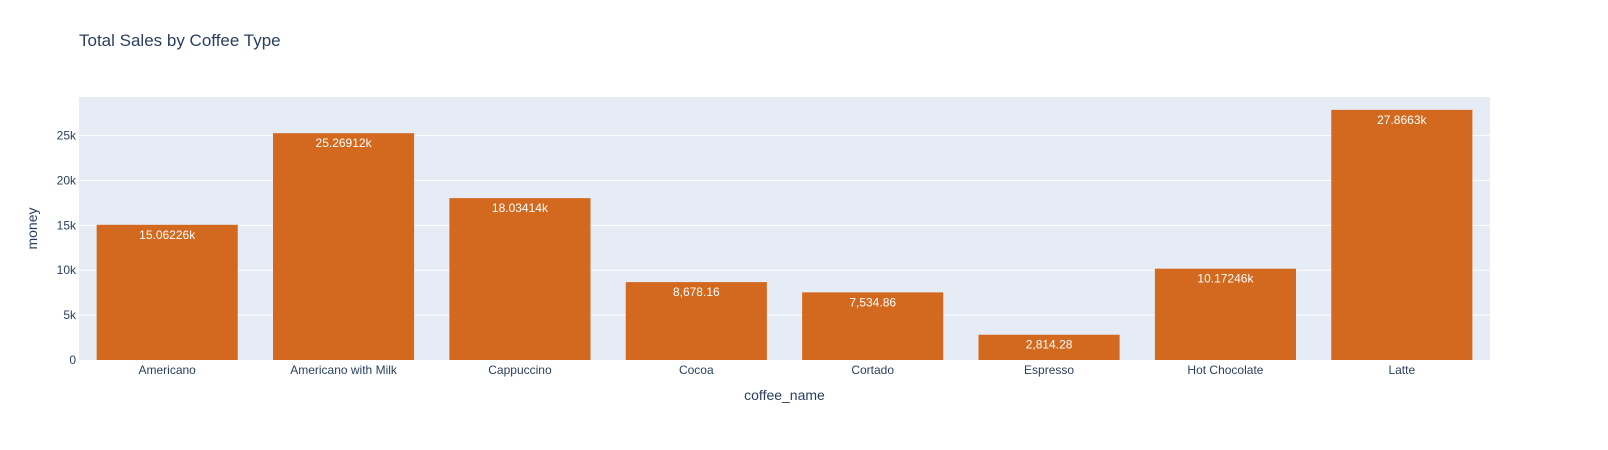 Image resolution: width=1608 pixels, height=450 pixels. What do you see at coordinates (1401, 370) in the screenshot?
I see `x-tick-label: Latte` at bounding box center [1401, 370].